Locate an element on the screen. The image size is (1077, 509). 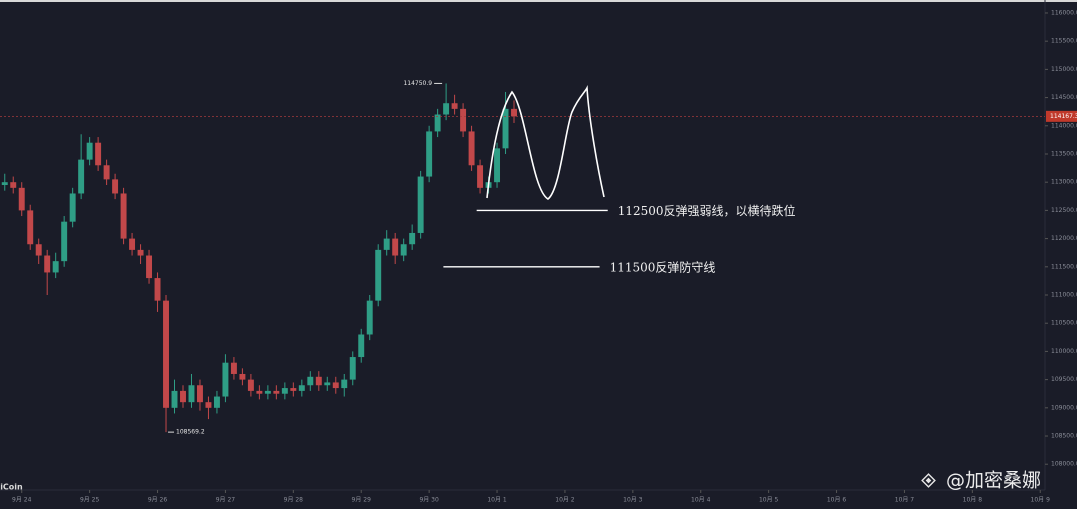
y-tick-label: 112500.0 is located at coordinates (1064, 210).